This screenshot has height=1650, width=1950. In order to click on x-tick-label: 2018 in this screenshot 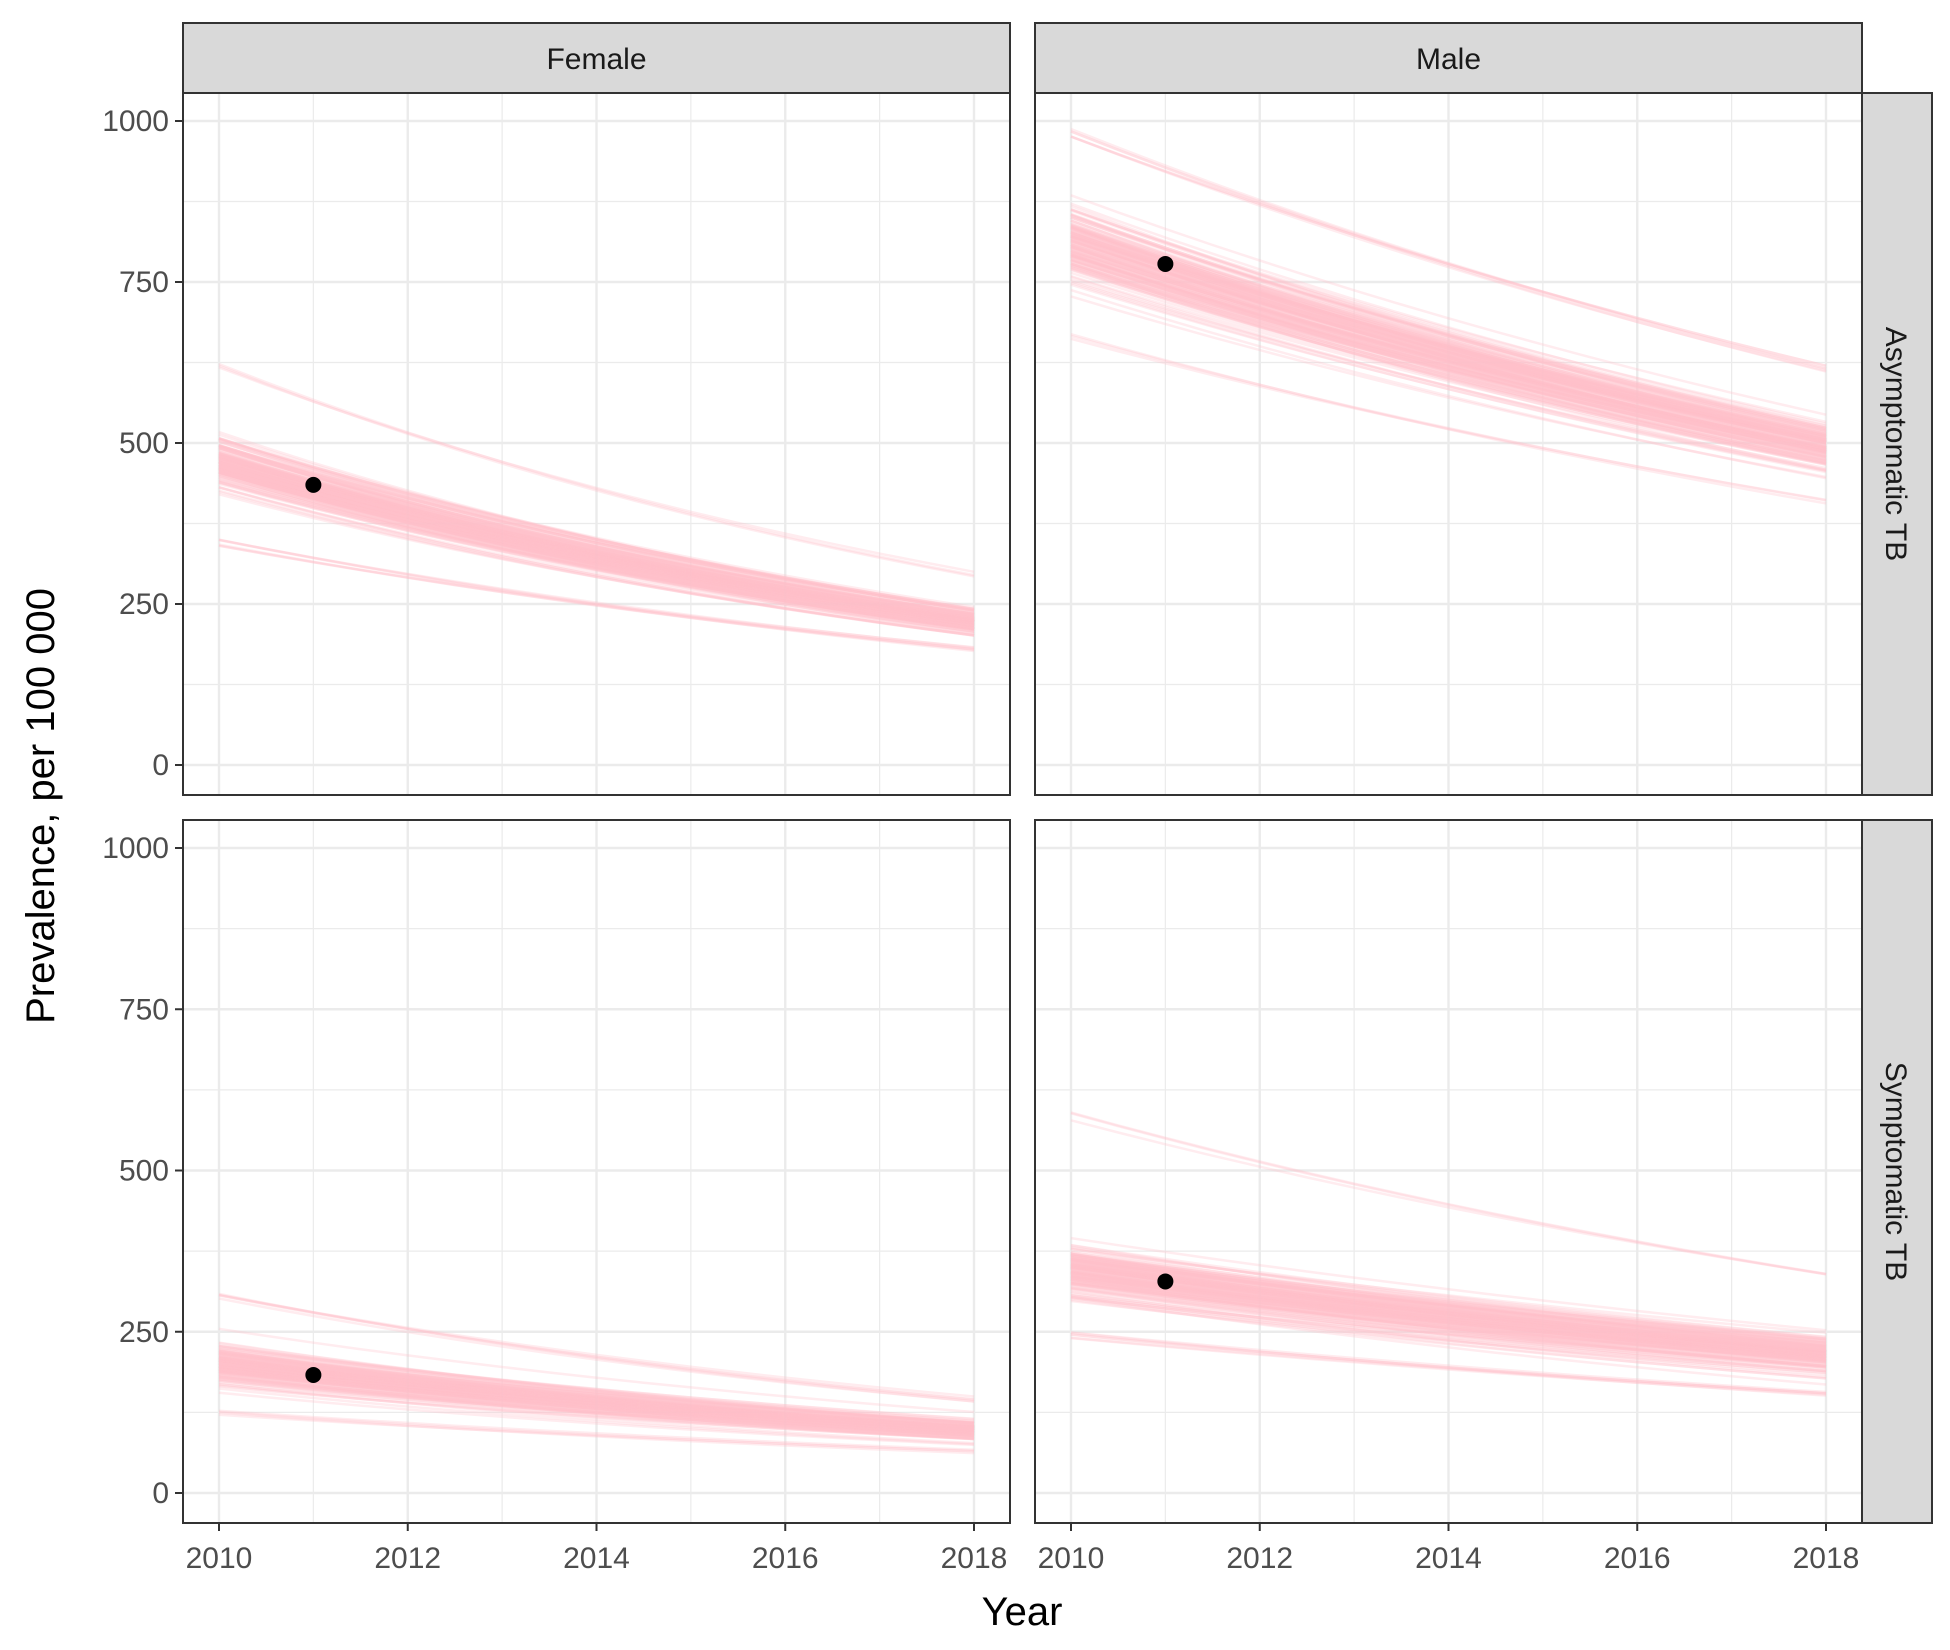, I will do `click(974, 1558)`.